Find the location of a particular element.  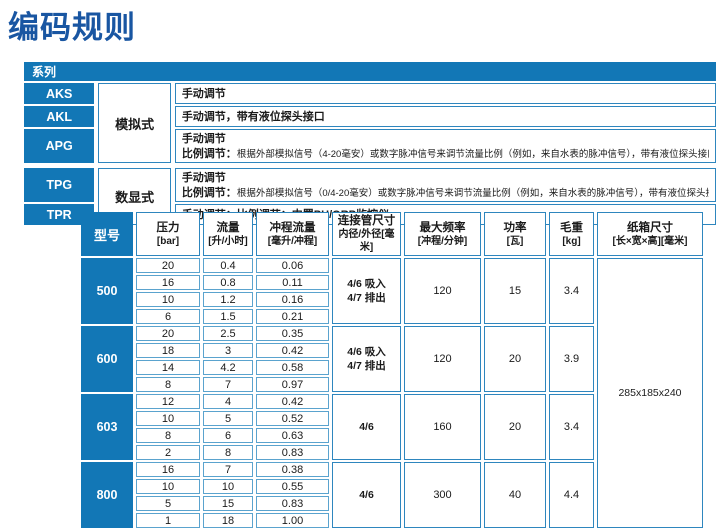

spec-col-unit: [长×宽×高][毫米] is located at coordinates (650, 241).